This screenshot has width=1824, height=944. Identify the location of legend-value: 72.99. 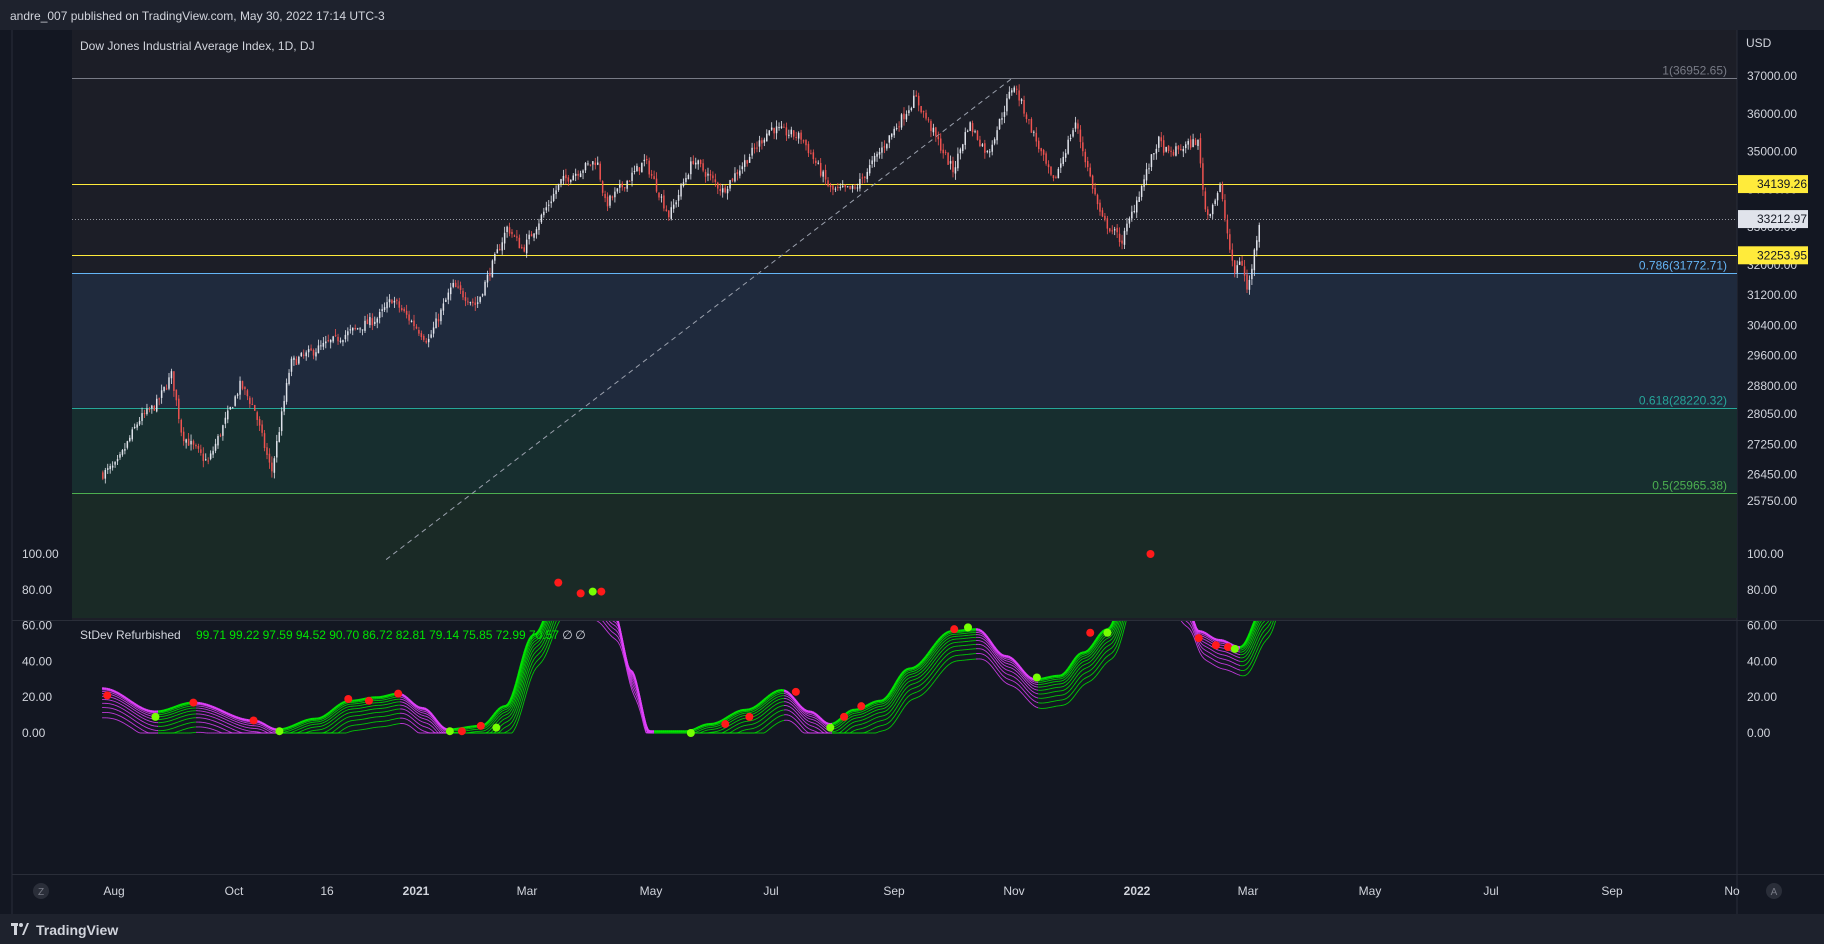
(511, 635).